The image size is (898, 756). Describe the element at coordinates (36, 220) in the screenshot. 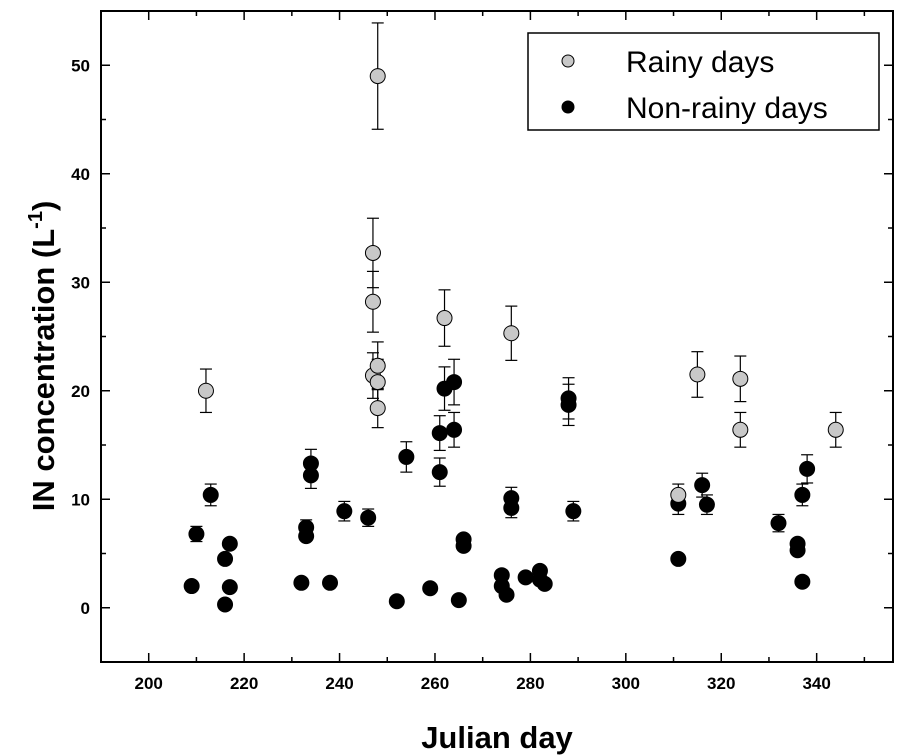

I see `y-axis-title-superscript: -1` at that location.